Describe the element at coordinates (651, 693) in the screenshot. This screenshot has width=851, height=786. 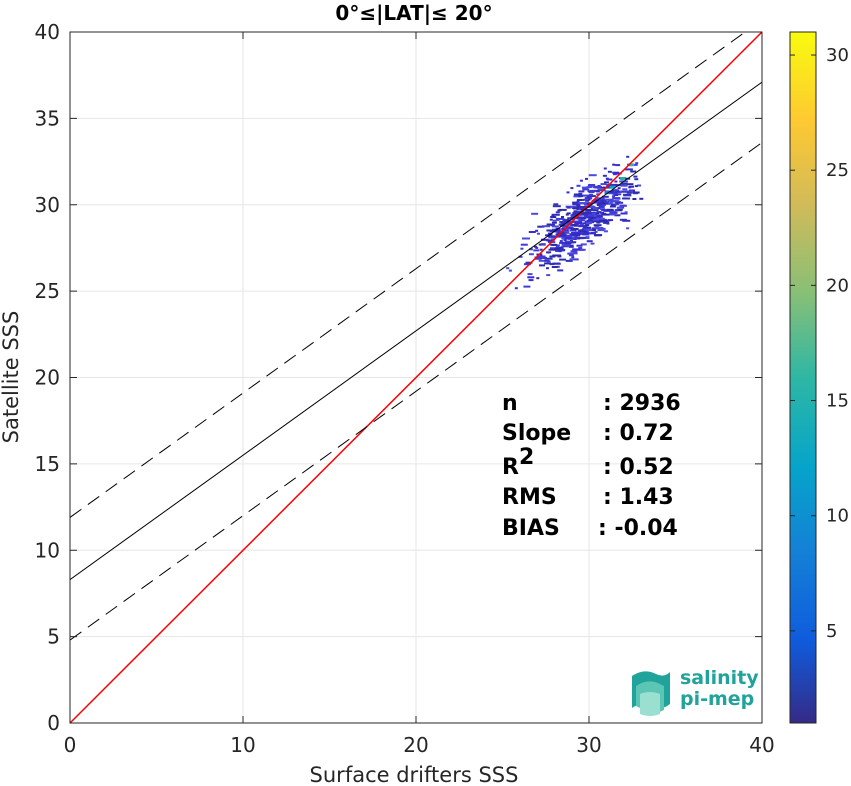
I see `wave-logo-icon` at that location.